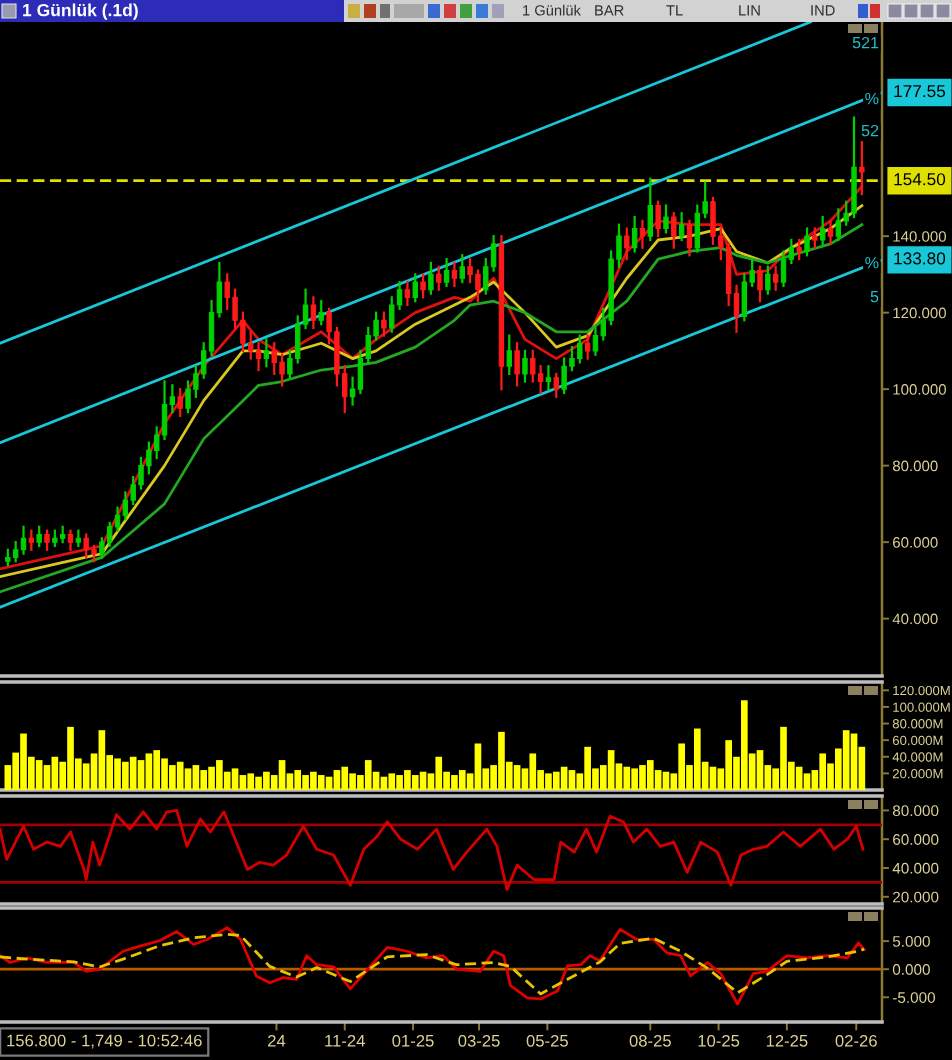  I want to click on x-tick-label: 08-25, so click(650, 1040).